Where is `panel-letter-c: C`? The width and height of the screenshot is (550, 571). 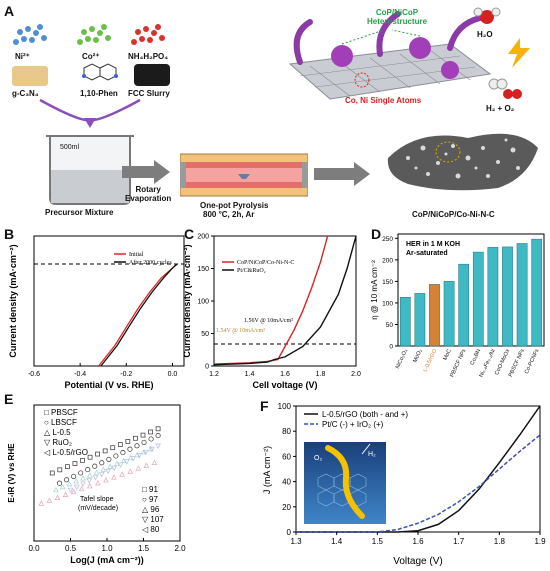 panel-letter-c: C is located at coordinates (189, 234).